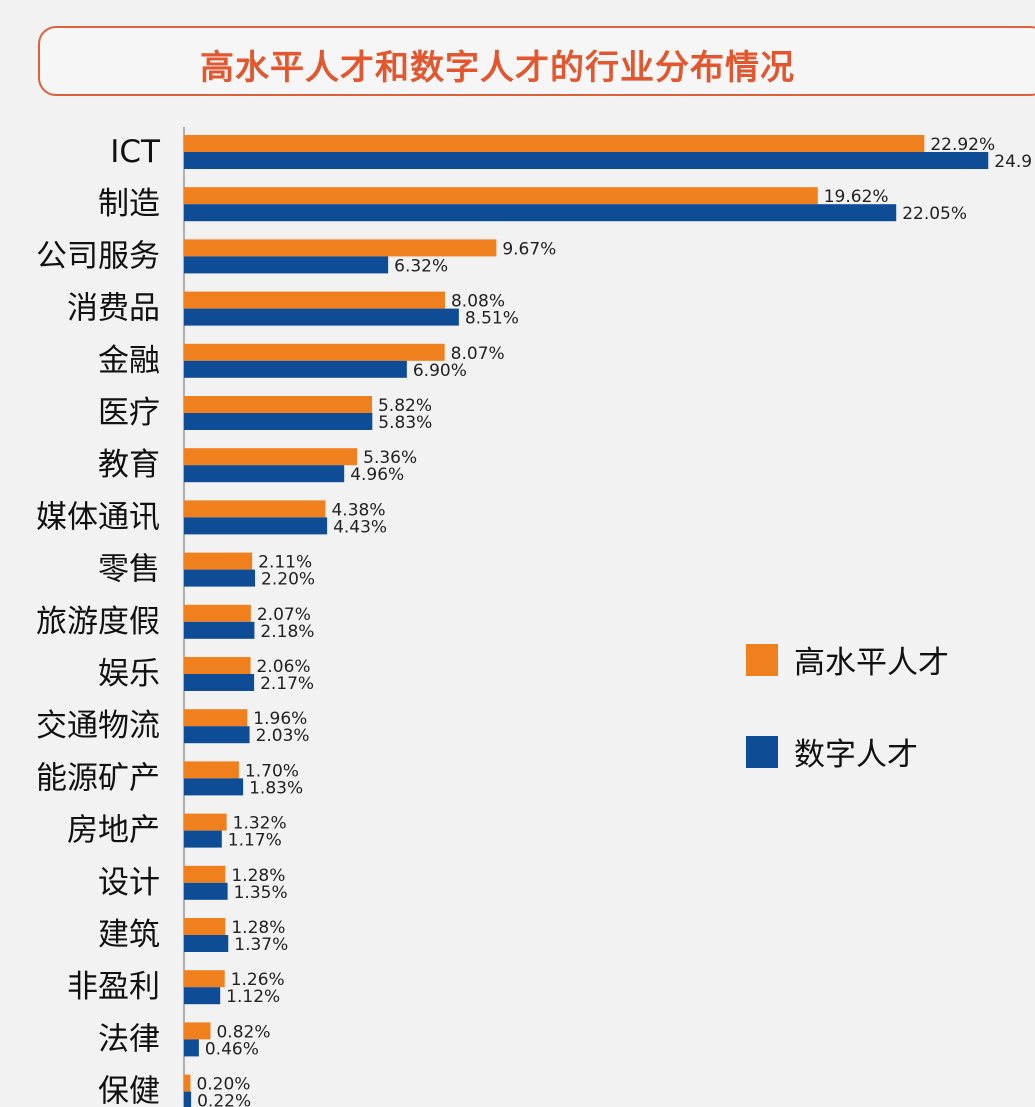  I want to click on value-label: 0.20%, so click(223, 1085).